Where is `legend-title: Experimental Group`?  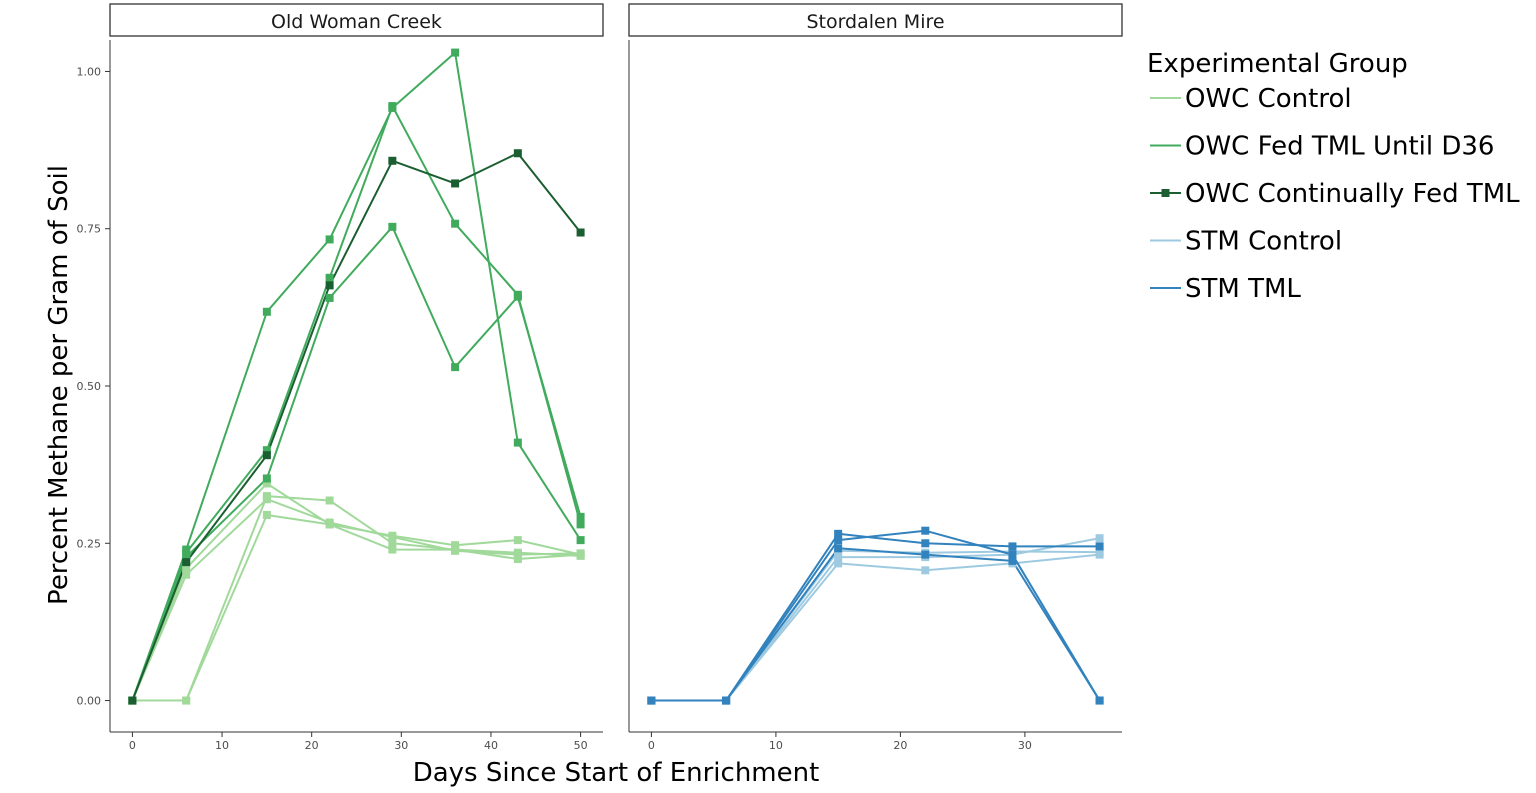
legend-title: Experimental Group is located at coordinates (1277, 64).